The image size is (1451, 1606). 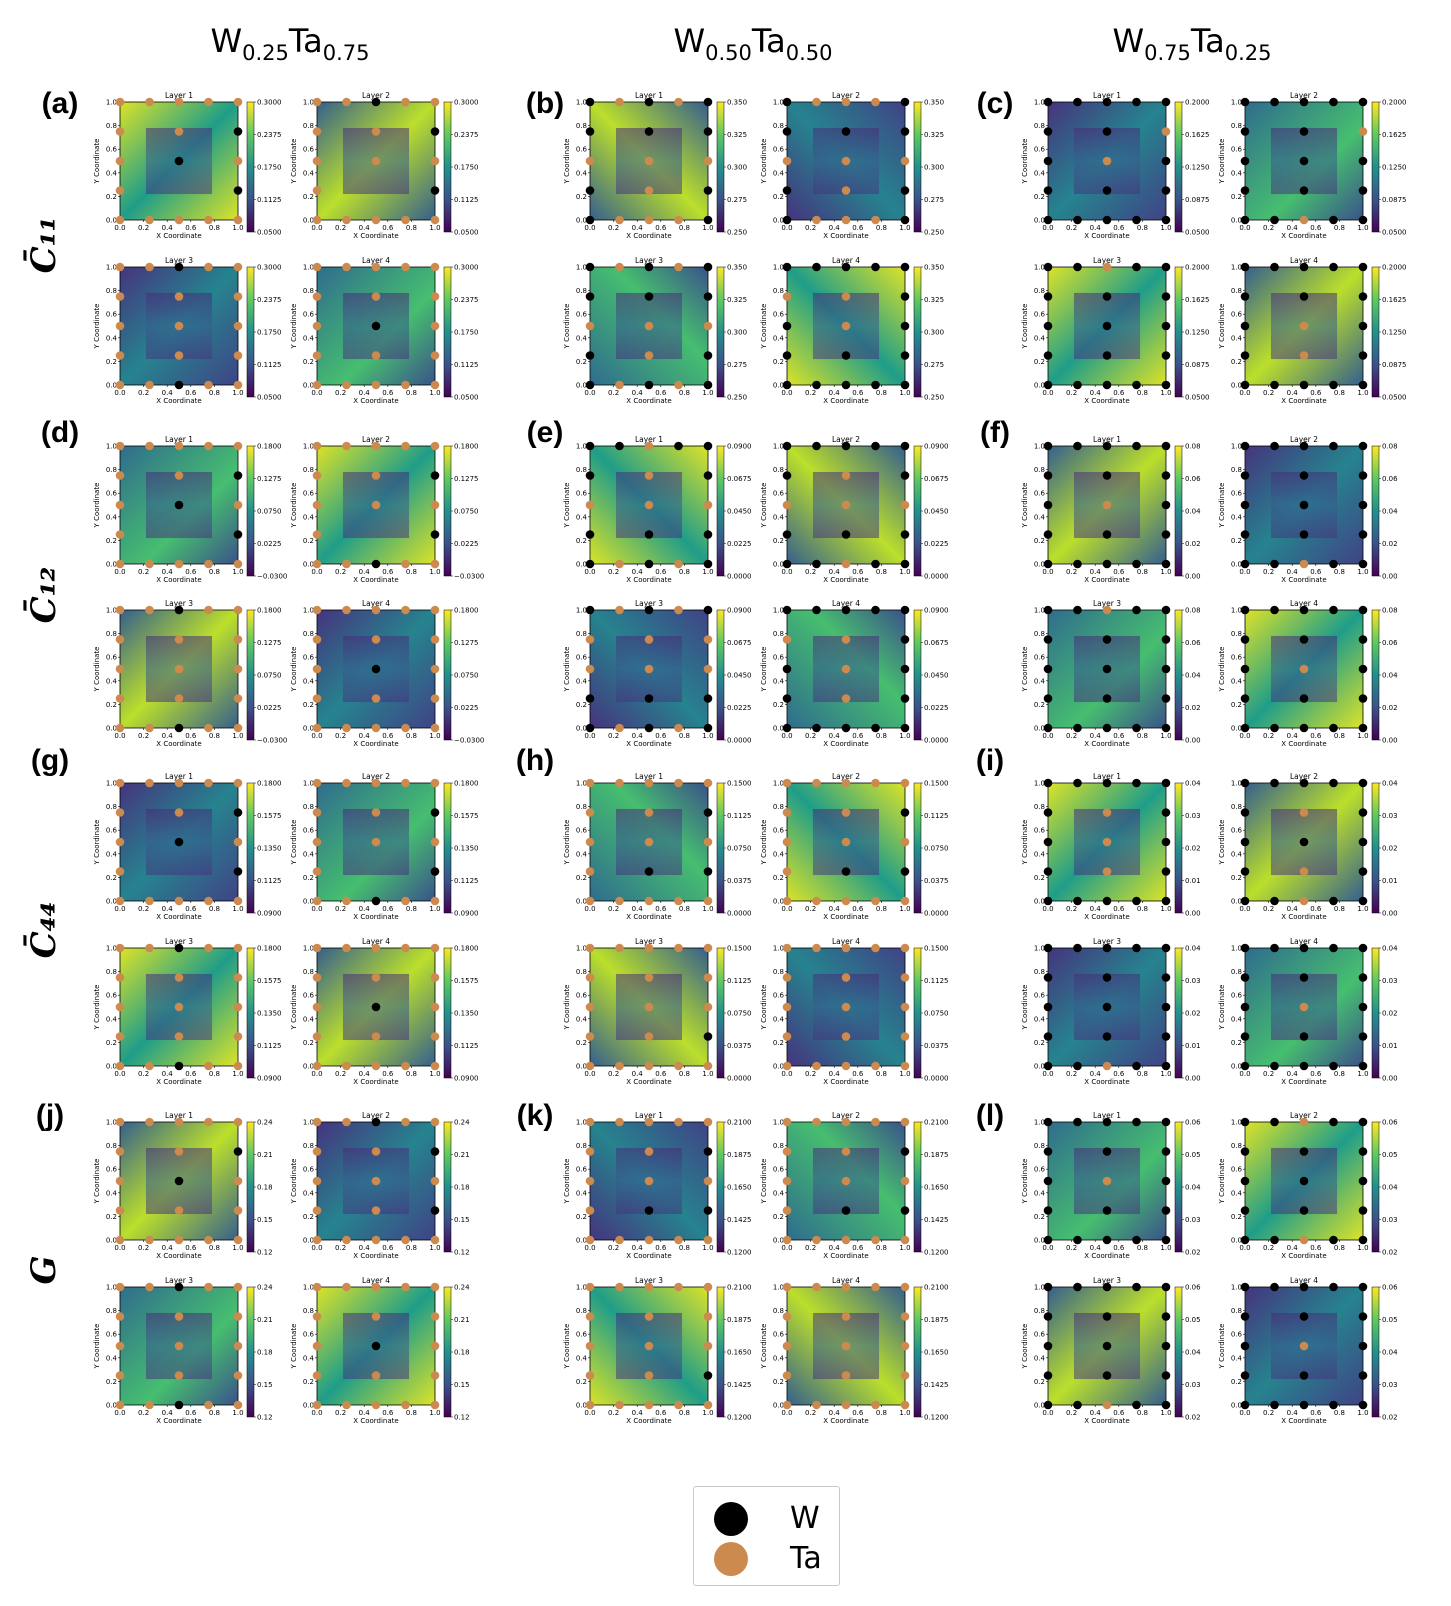 What do you see at coordinates (179, 95) in the screenshot?
I see `subplot-title: Layer 1` at bounding box center [179, 95].